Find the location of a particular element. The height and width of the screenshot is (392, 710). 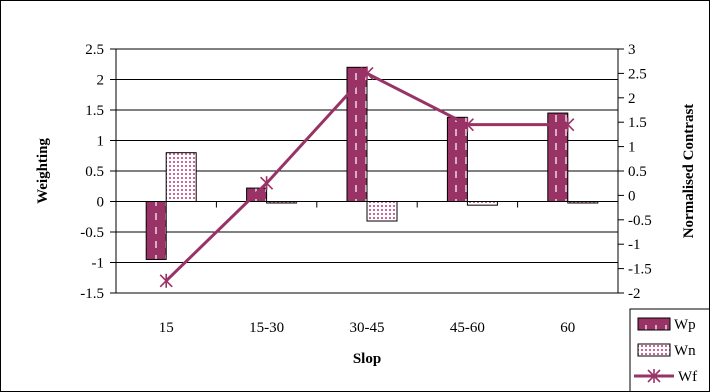

x-tick-label: 15 is located at coordinates (166, 328).